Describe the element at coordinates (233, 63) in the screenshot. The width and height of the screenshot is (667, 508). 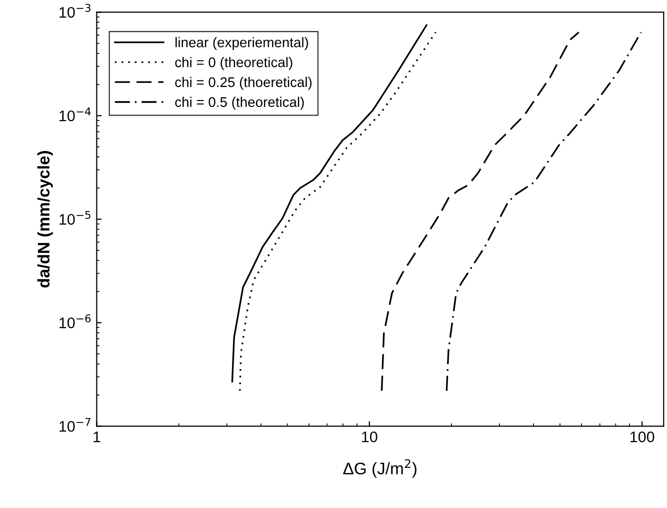
I see `legend-label: chi = 0 (theoretical)` at that location.